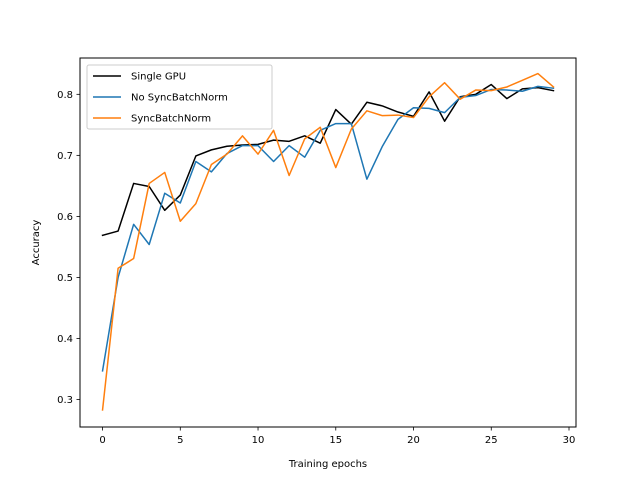  Describe the element at coordinates (68, 248) in the screenshot. I see `y-axis-ticks: 0.3 0.4 0.5 0.6 0.7 0.8` at that location.